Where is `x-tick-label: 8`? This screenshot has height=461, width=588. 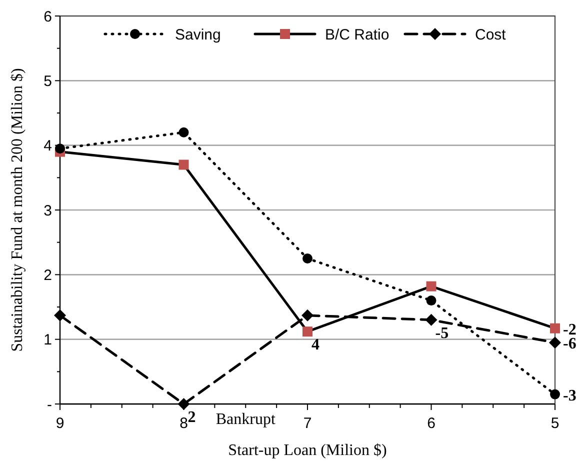
x-tick-label: 8 is located at coordinates (184, 423).